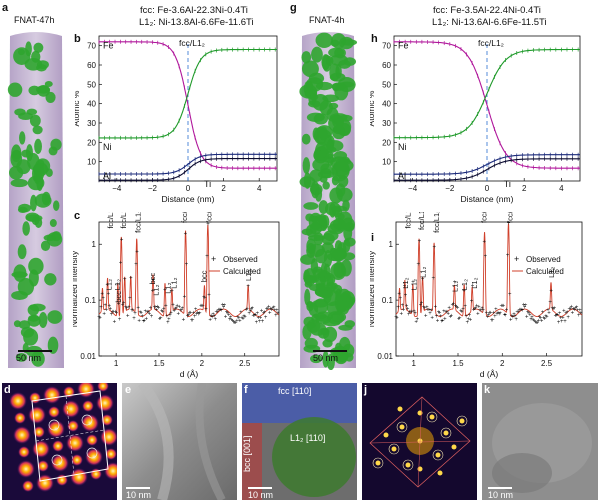  What do you see at coordinates (91, 162) in the screenshot?
I see `y-tick-label: 10` at bounding box center [91, 162].